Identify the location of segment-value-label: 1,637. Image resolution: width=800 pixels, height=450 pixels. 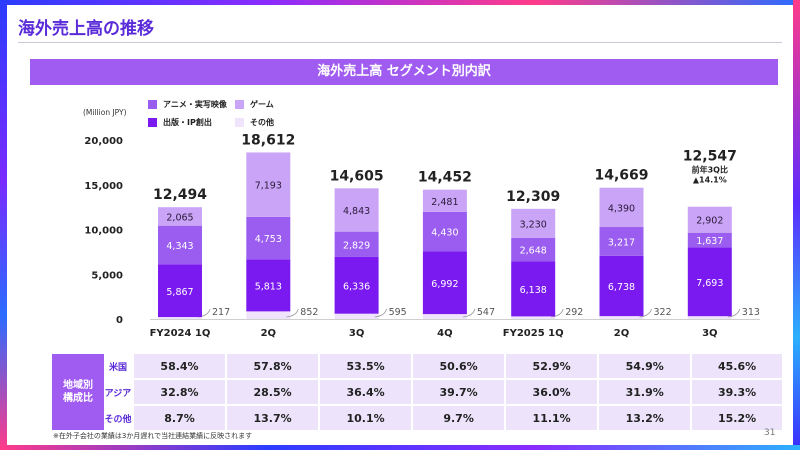
(709, 241).